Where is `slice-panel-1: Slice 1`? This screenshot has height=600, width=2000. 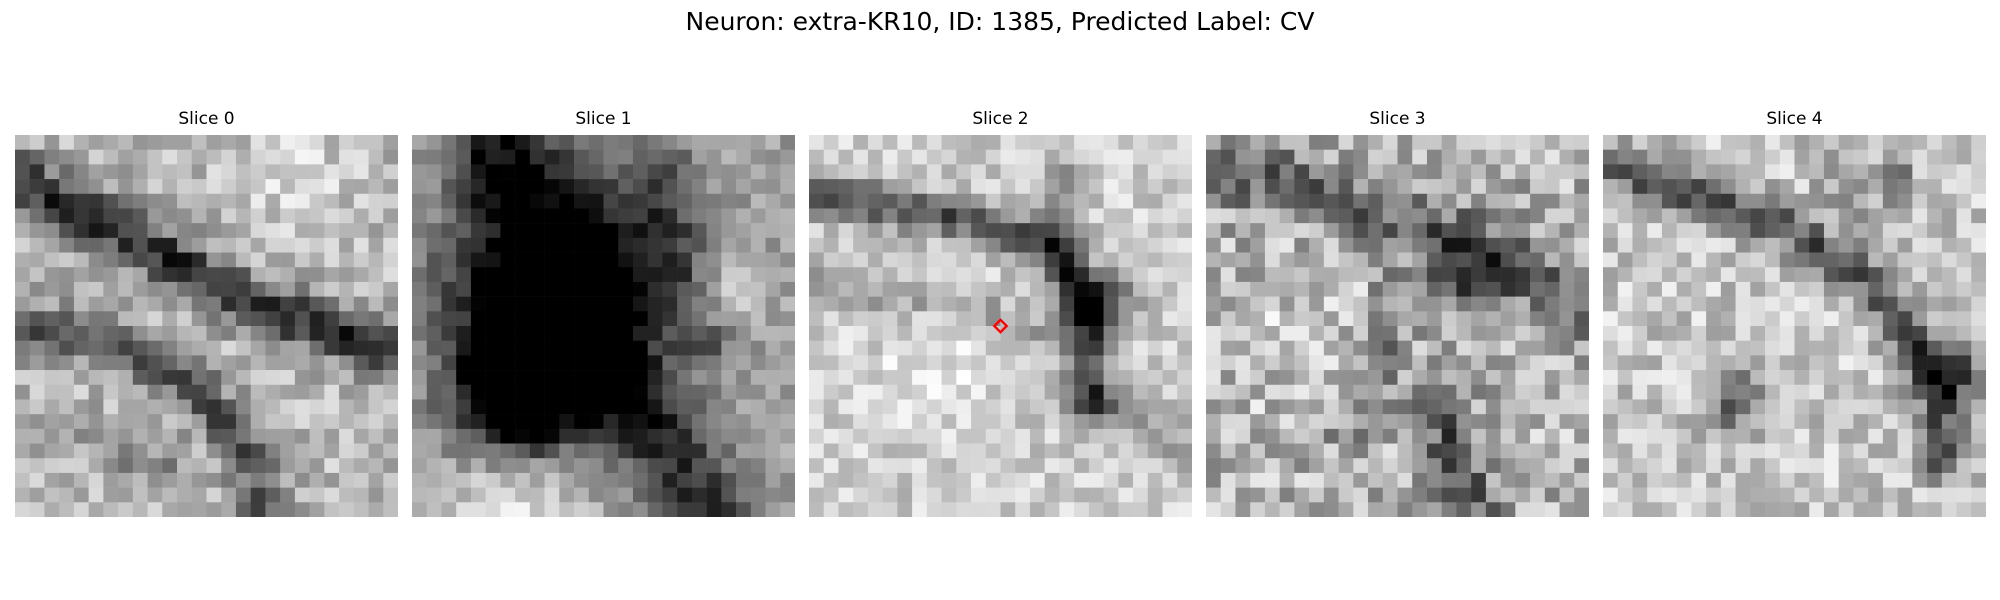 slice-panel-1: Slice 1 is located at coordinates (603, 312).